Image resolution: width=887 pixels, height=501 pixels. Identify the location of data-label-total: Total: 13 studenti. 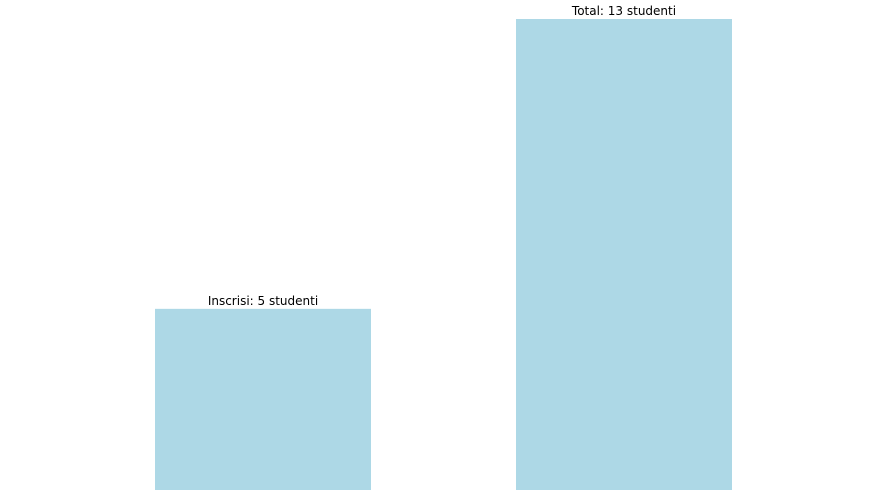
(623, 11).